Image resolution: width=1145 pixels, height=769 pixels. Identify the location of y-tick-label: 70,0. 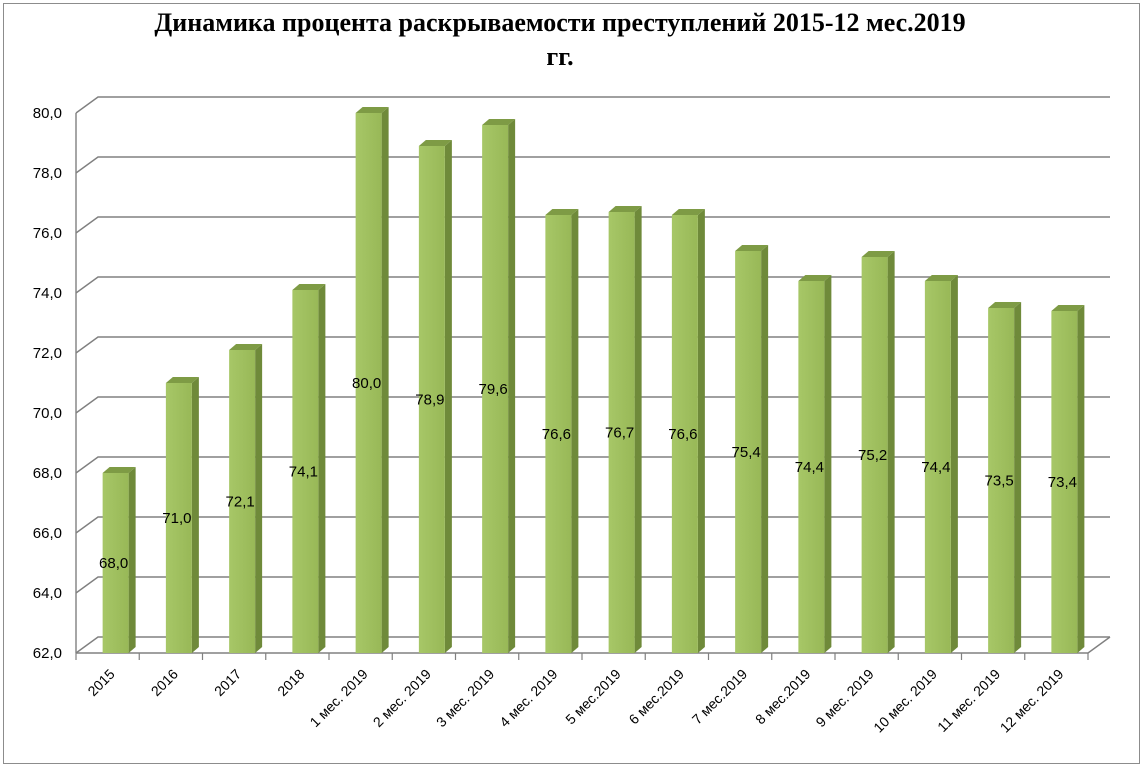
(47, 413).